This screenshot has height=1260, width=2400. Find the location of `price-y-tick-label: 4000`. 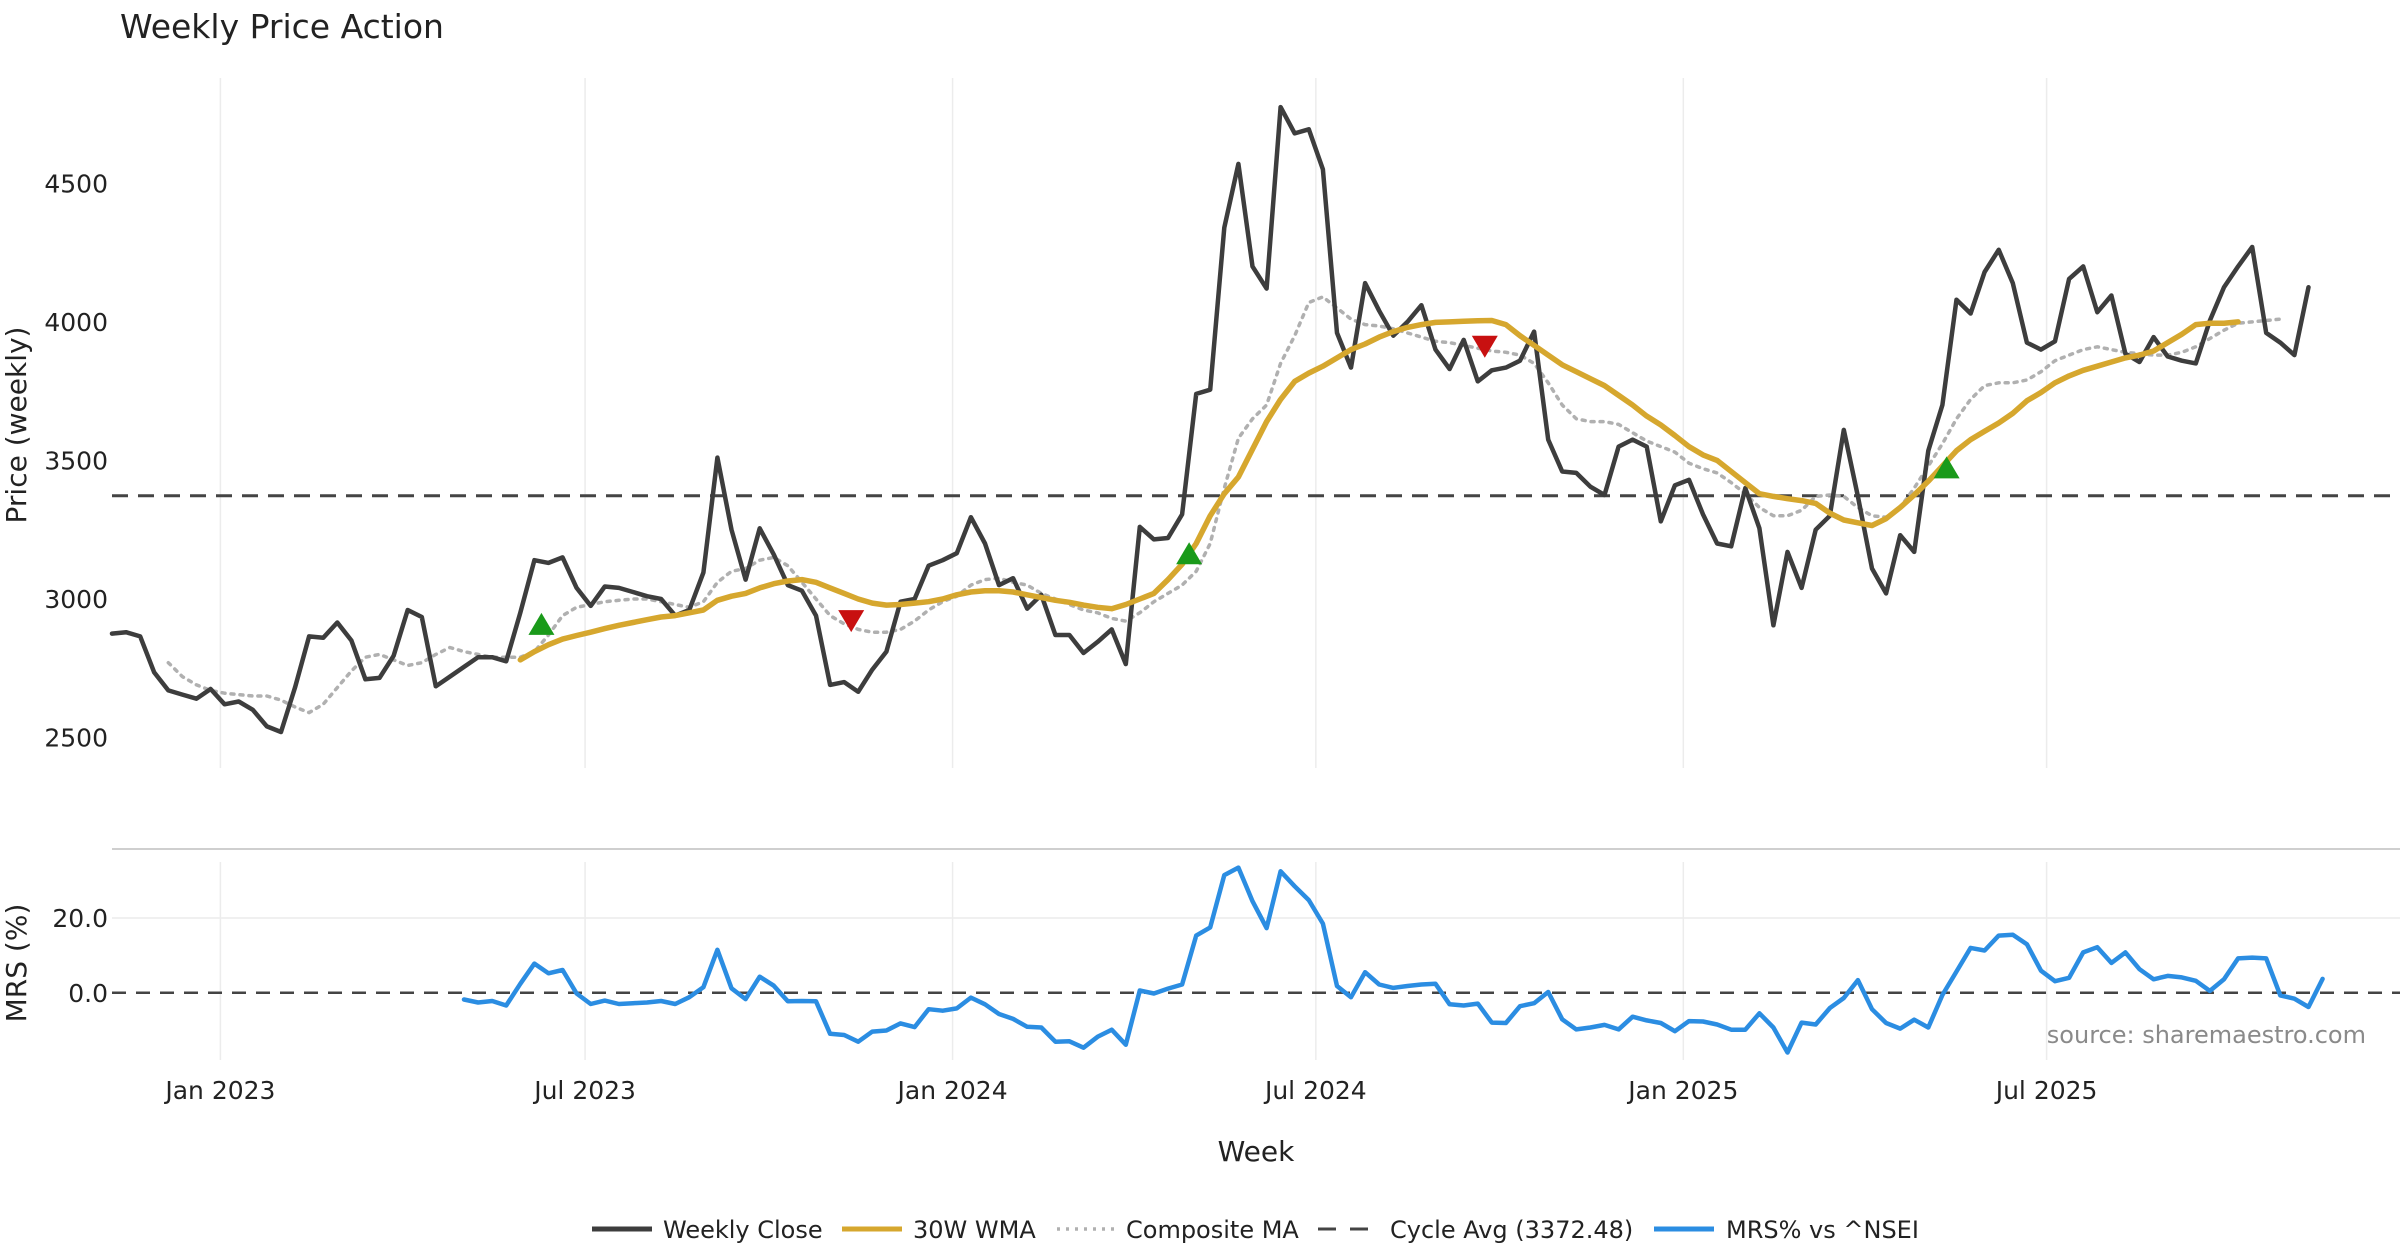

price-y-tick-label: 4000 is located at coordinates (76, 322).